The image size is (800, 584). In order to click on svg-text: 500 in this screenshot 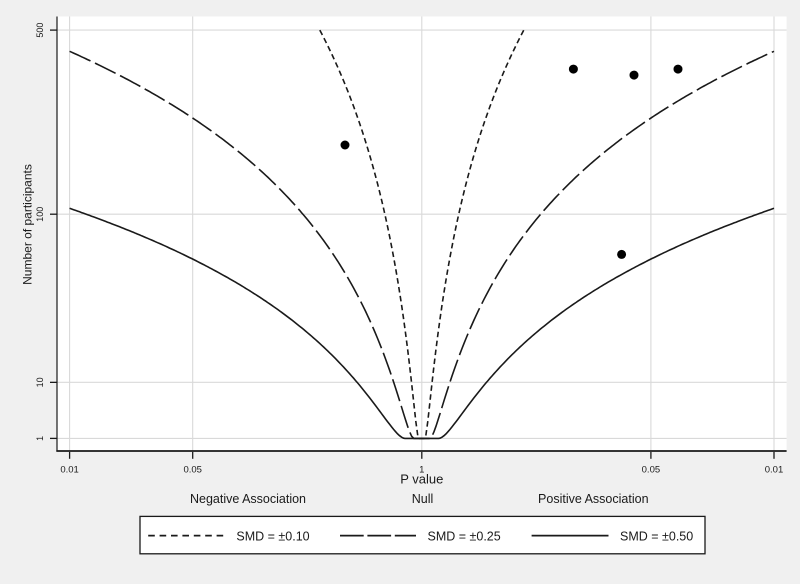, I will do `click(40, 30)`.